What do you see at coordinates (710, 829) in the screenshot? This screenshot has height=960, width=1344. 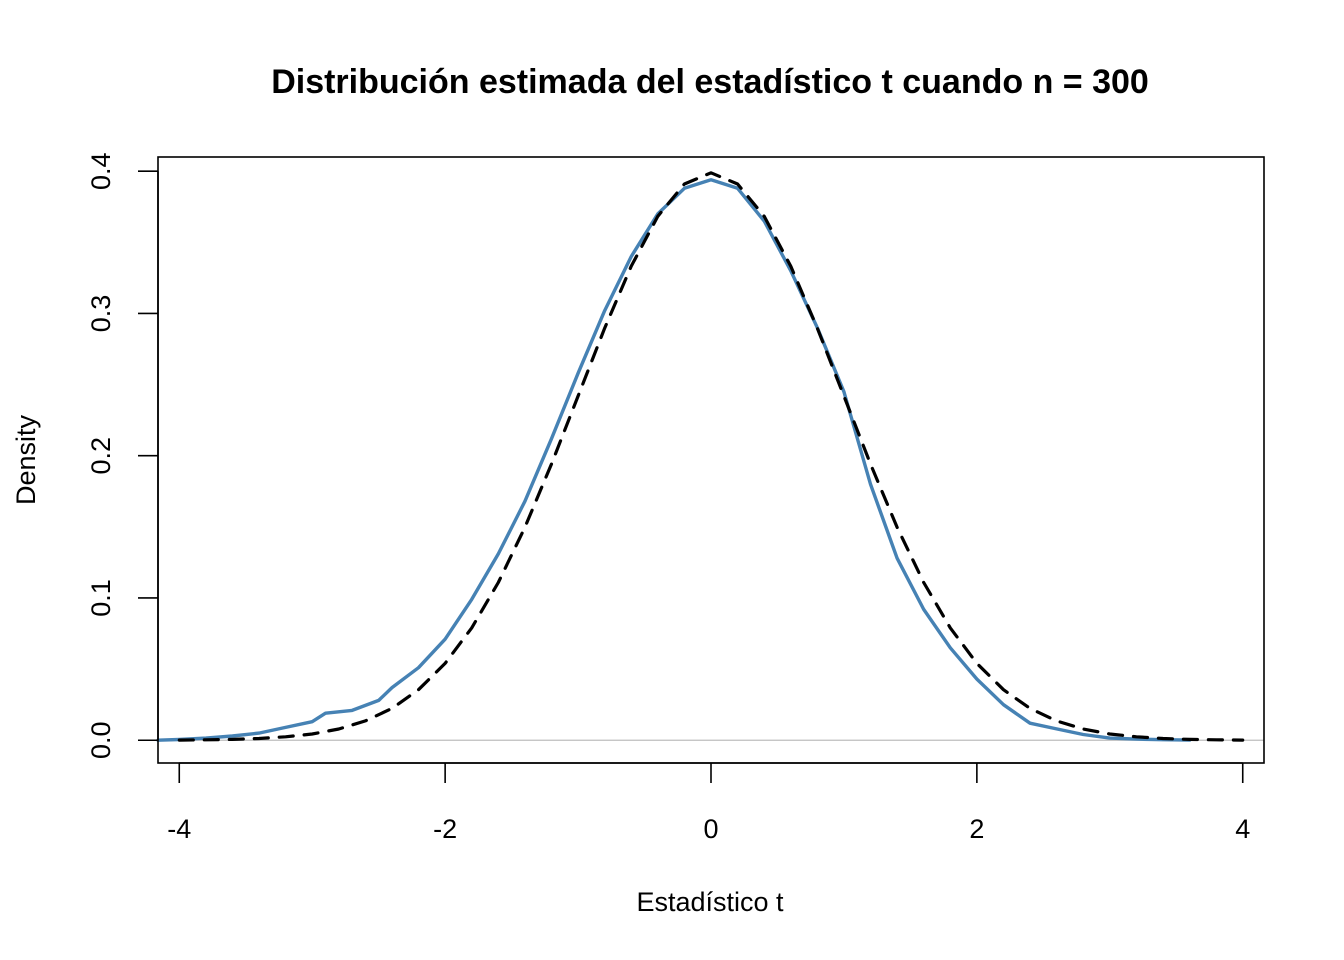 I see `x-tick-label: 0` at bounding box center [710, 829].